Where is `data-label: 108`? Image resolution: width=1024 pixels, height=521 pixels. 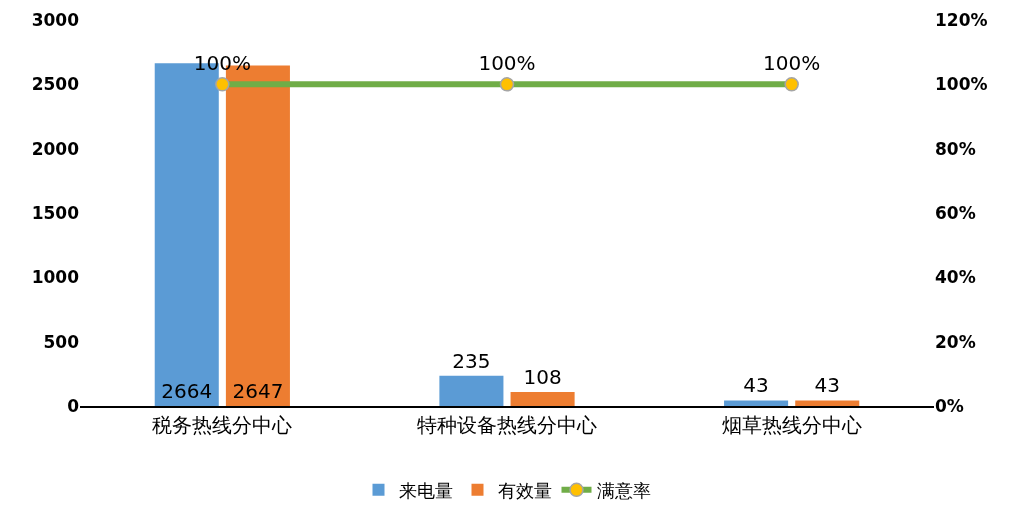
data-label: 108 is located at coordinates (542, 377).